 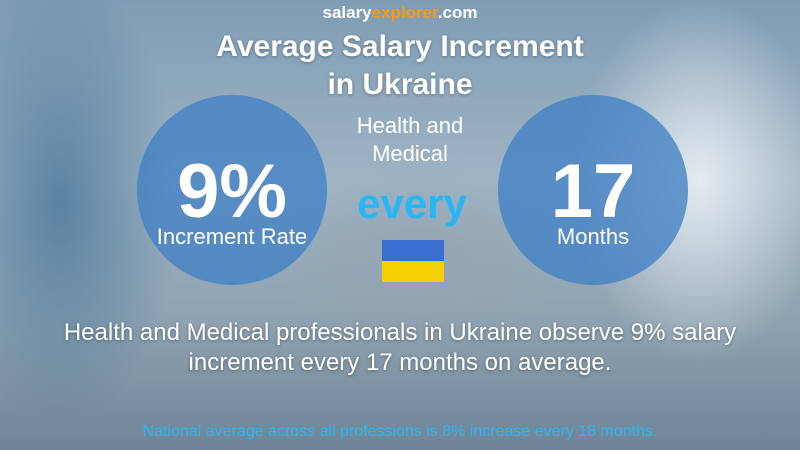 I want to click on title-line: in Ukraine, so click(x=400, y=84).